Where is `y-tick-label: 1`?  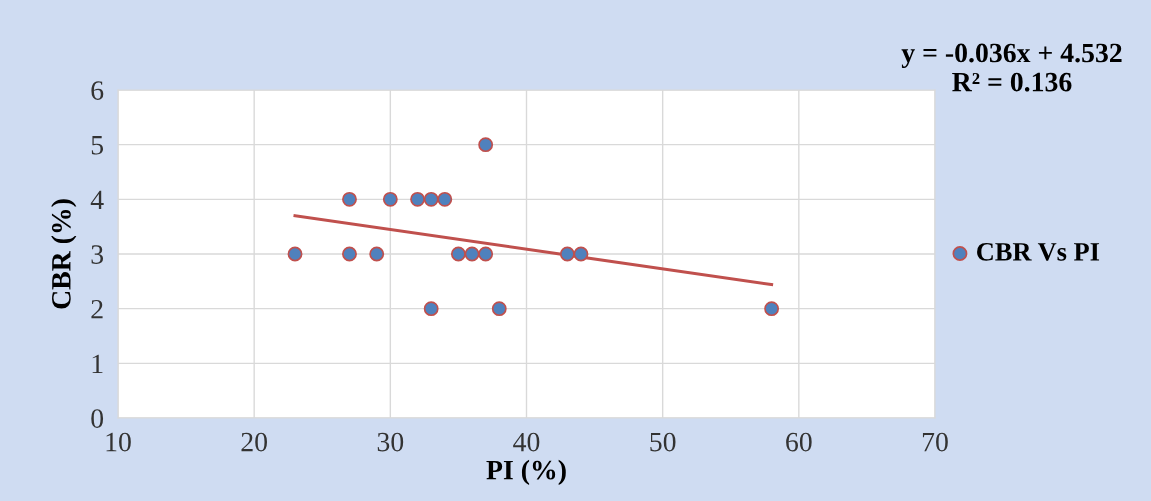 y-tick-label: 1 is located at coordinates (97, 363).